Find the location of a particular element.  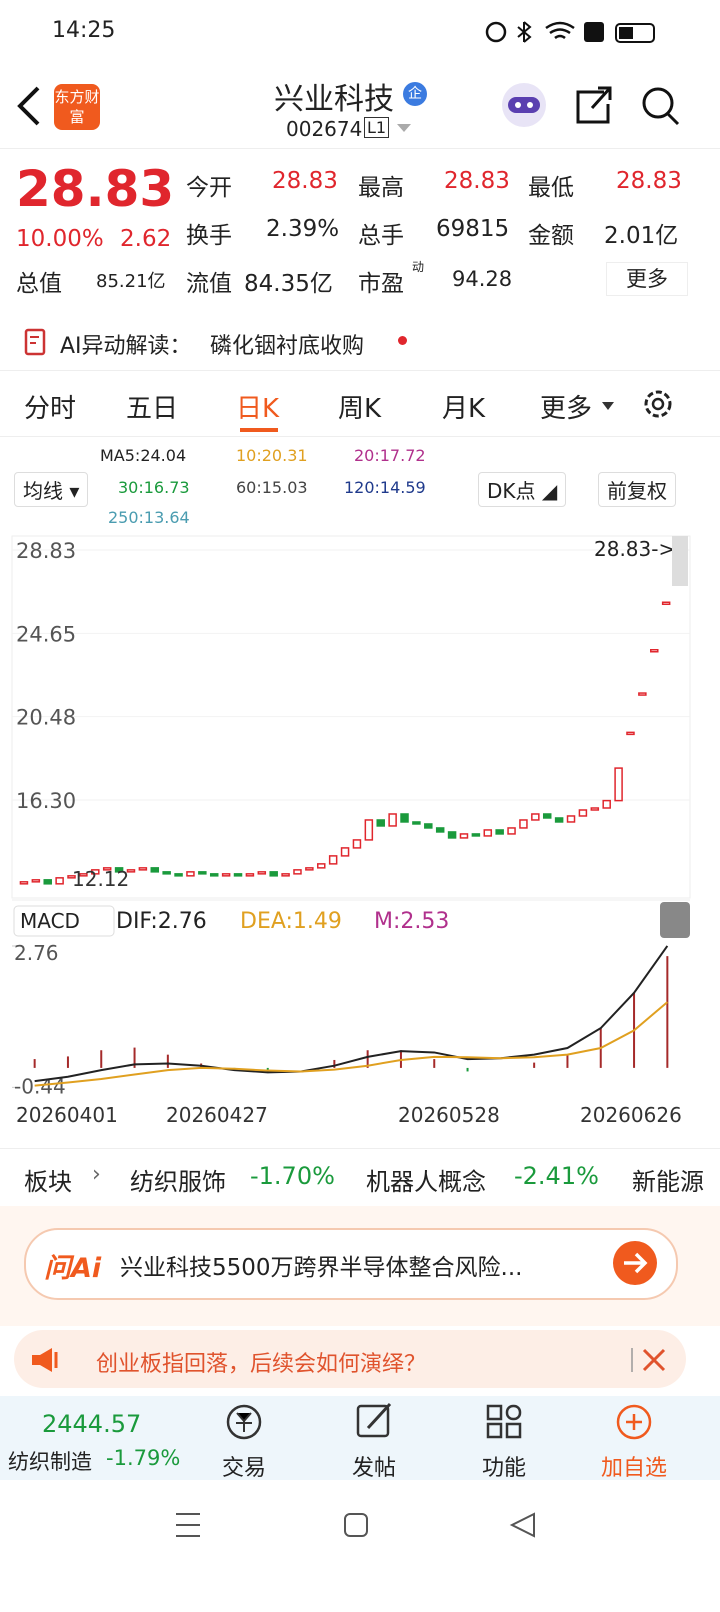

bottom-button: 加自选 is located at coordinates (633, 1468).